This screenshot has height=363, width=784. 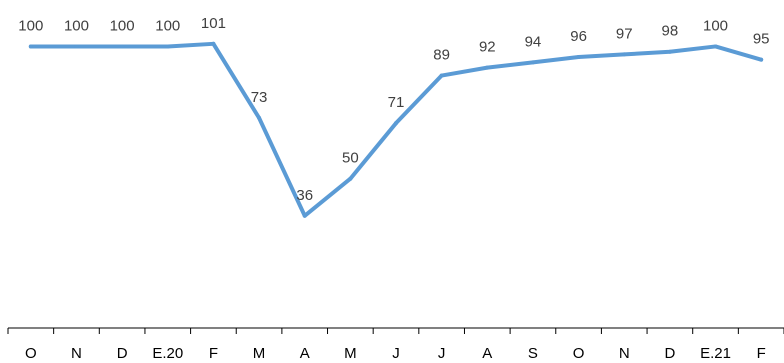 What do you see at coordinates (213, 23) in the screenshot?
I see `data-label: 101` at bounding box center [213, 23].